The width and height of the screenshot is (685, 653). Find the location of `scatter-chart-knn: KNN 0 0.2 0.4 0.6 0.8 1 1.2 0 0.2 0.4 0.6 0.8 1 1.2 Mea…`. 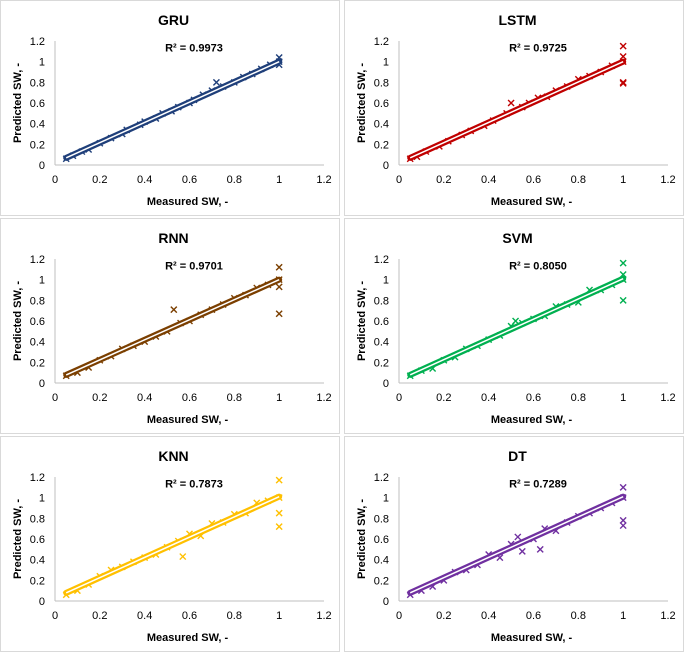

scatter-chart-knn: KNN 0 0.2 0.4 0.6 0.8 1 1.2 0 0.2 0.4 0.6 0.8 1 1.2 Mea… is located at coordinates (172, 546).